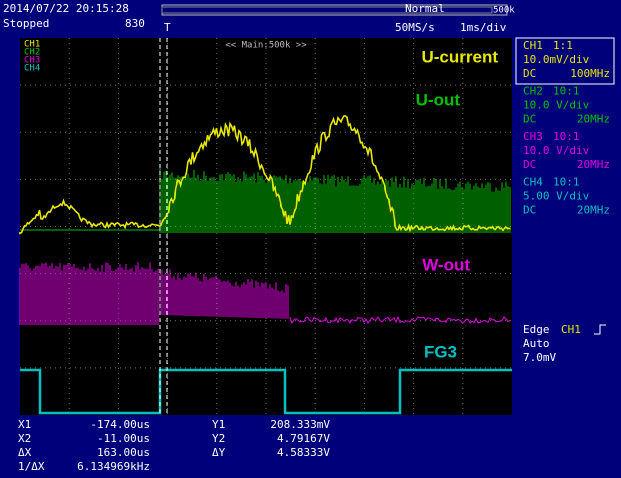 Image resolution: width=621 pixels, height=478 pixels. I want to click on cursor-cell: 208.333mV, so click(300, 424).